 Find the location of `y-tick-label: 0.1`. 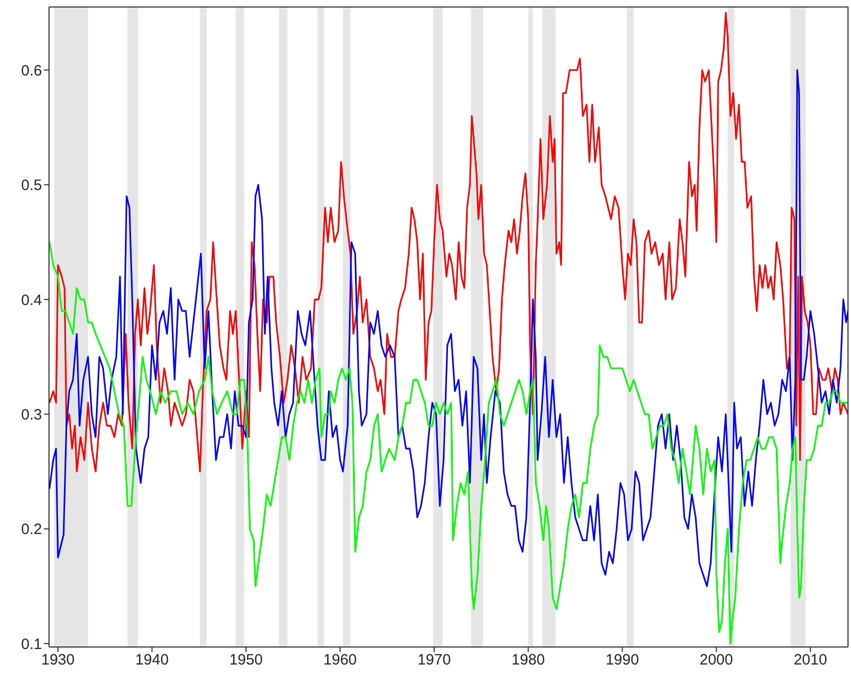

y-tick-label: 0.1 is located at coordinates (31, 644).